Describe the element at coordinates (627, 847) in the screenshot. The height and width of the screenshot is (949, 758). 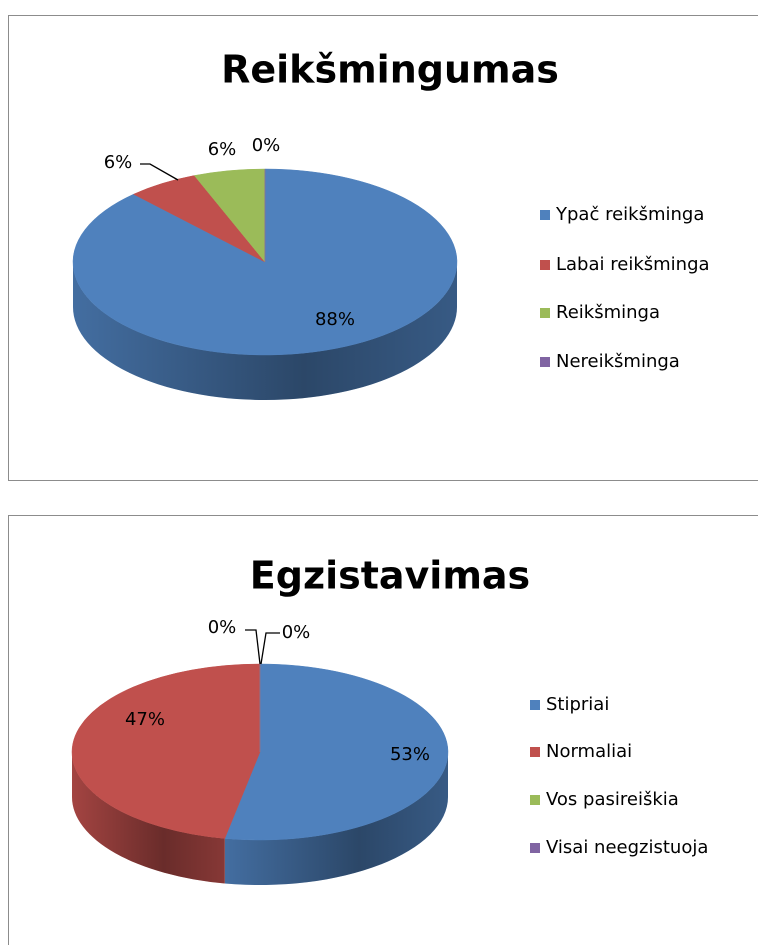
I see `legend-label: Visai neegzistuoja` at that location.